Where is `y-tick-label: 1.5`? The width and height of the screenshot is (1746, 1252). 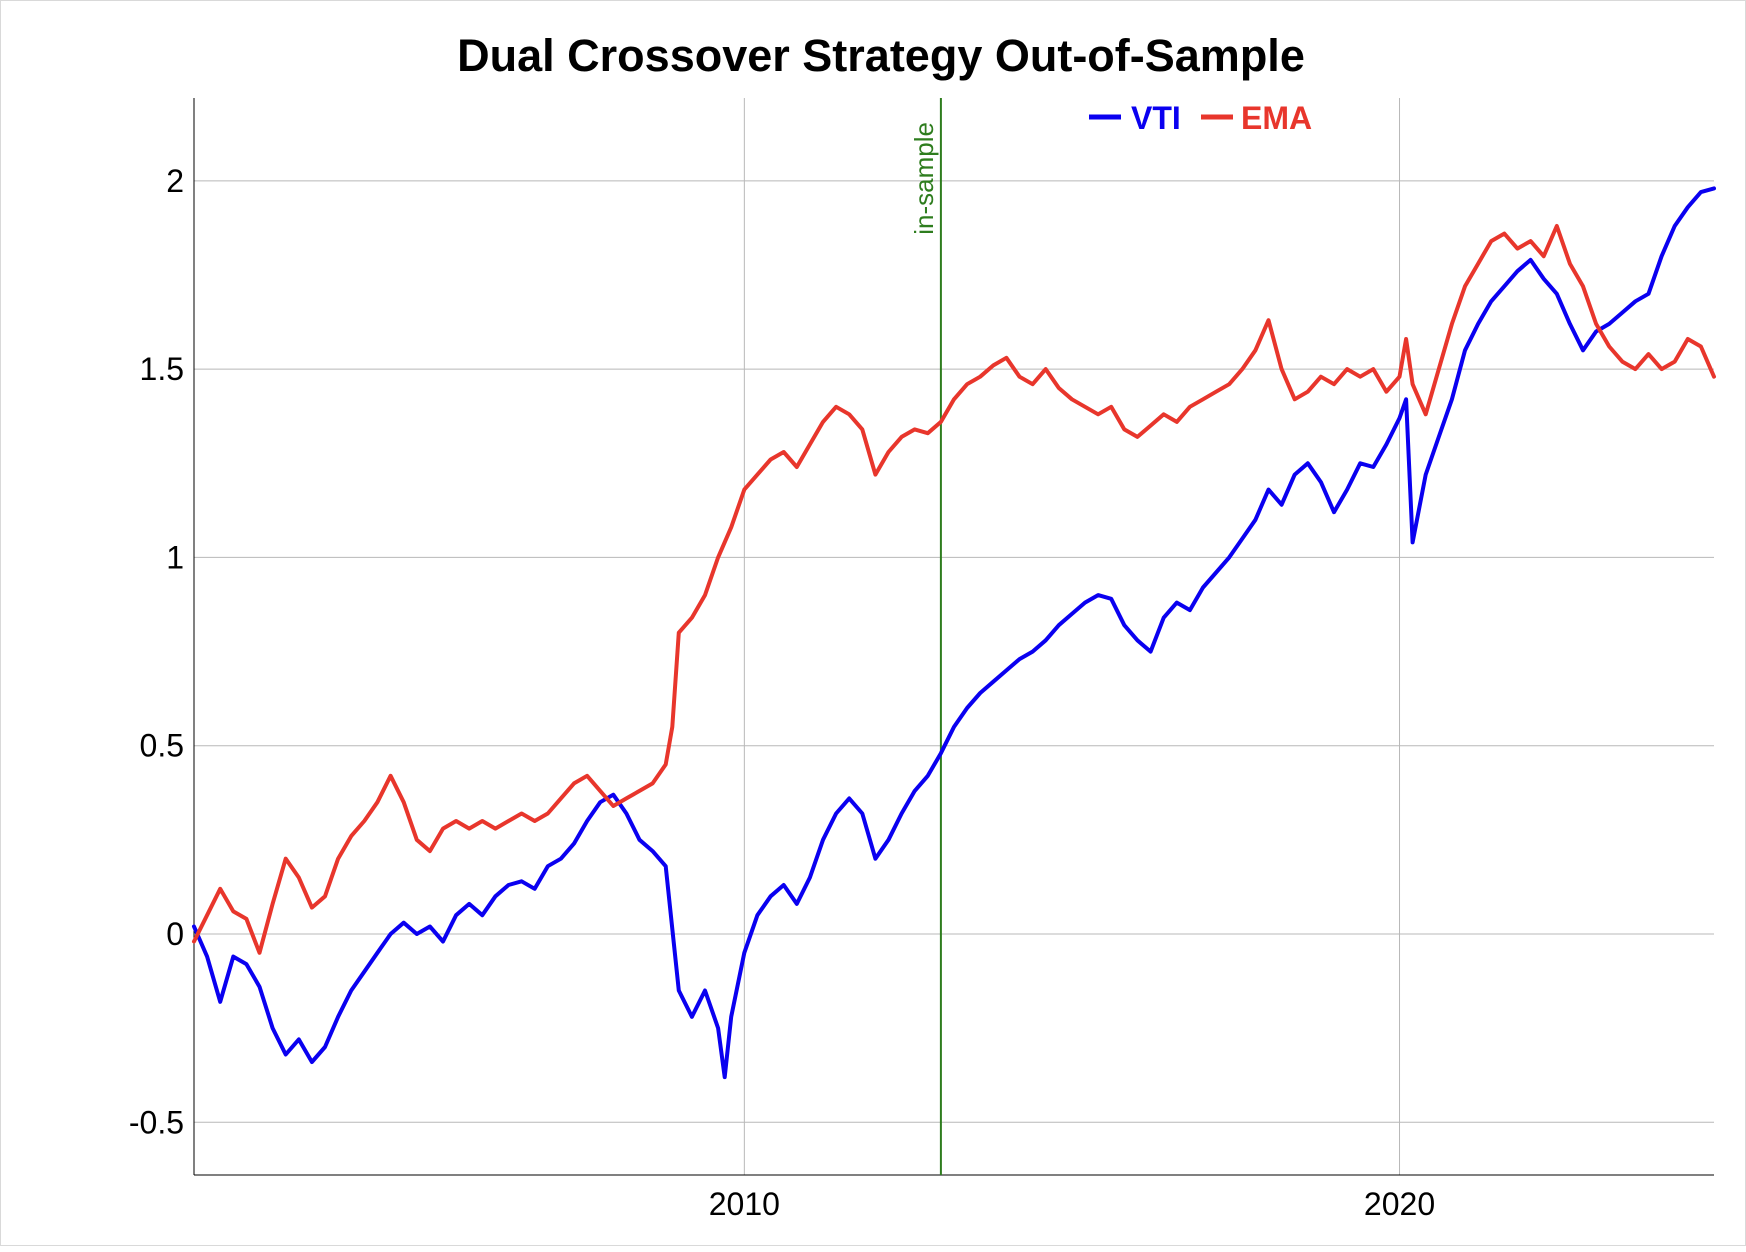
y-tick-label: 1.5 is located at coordinates (162, 369).